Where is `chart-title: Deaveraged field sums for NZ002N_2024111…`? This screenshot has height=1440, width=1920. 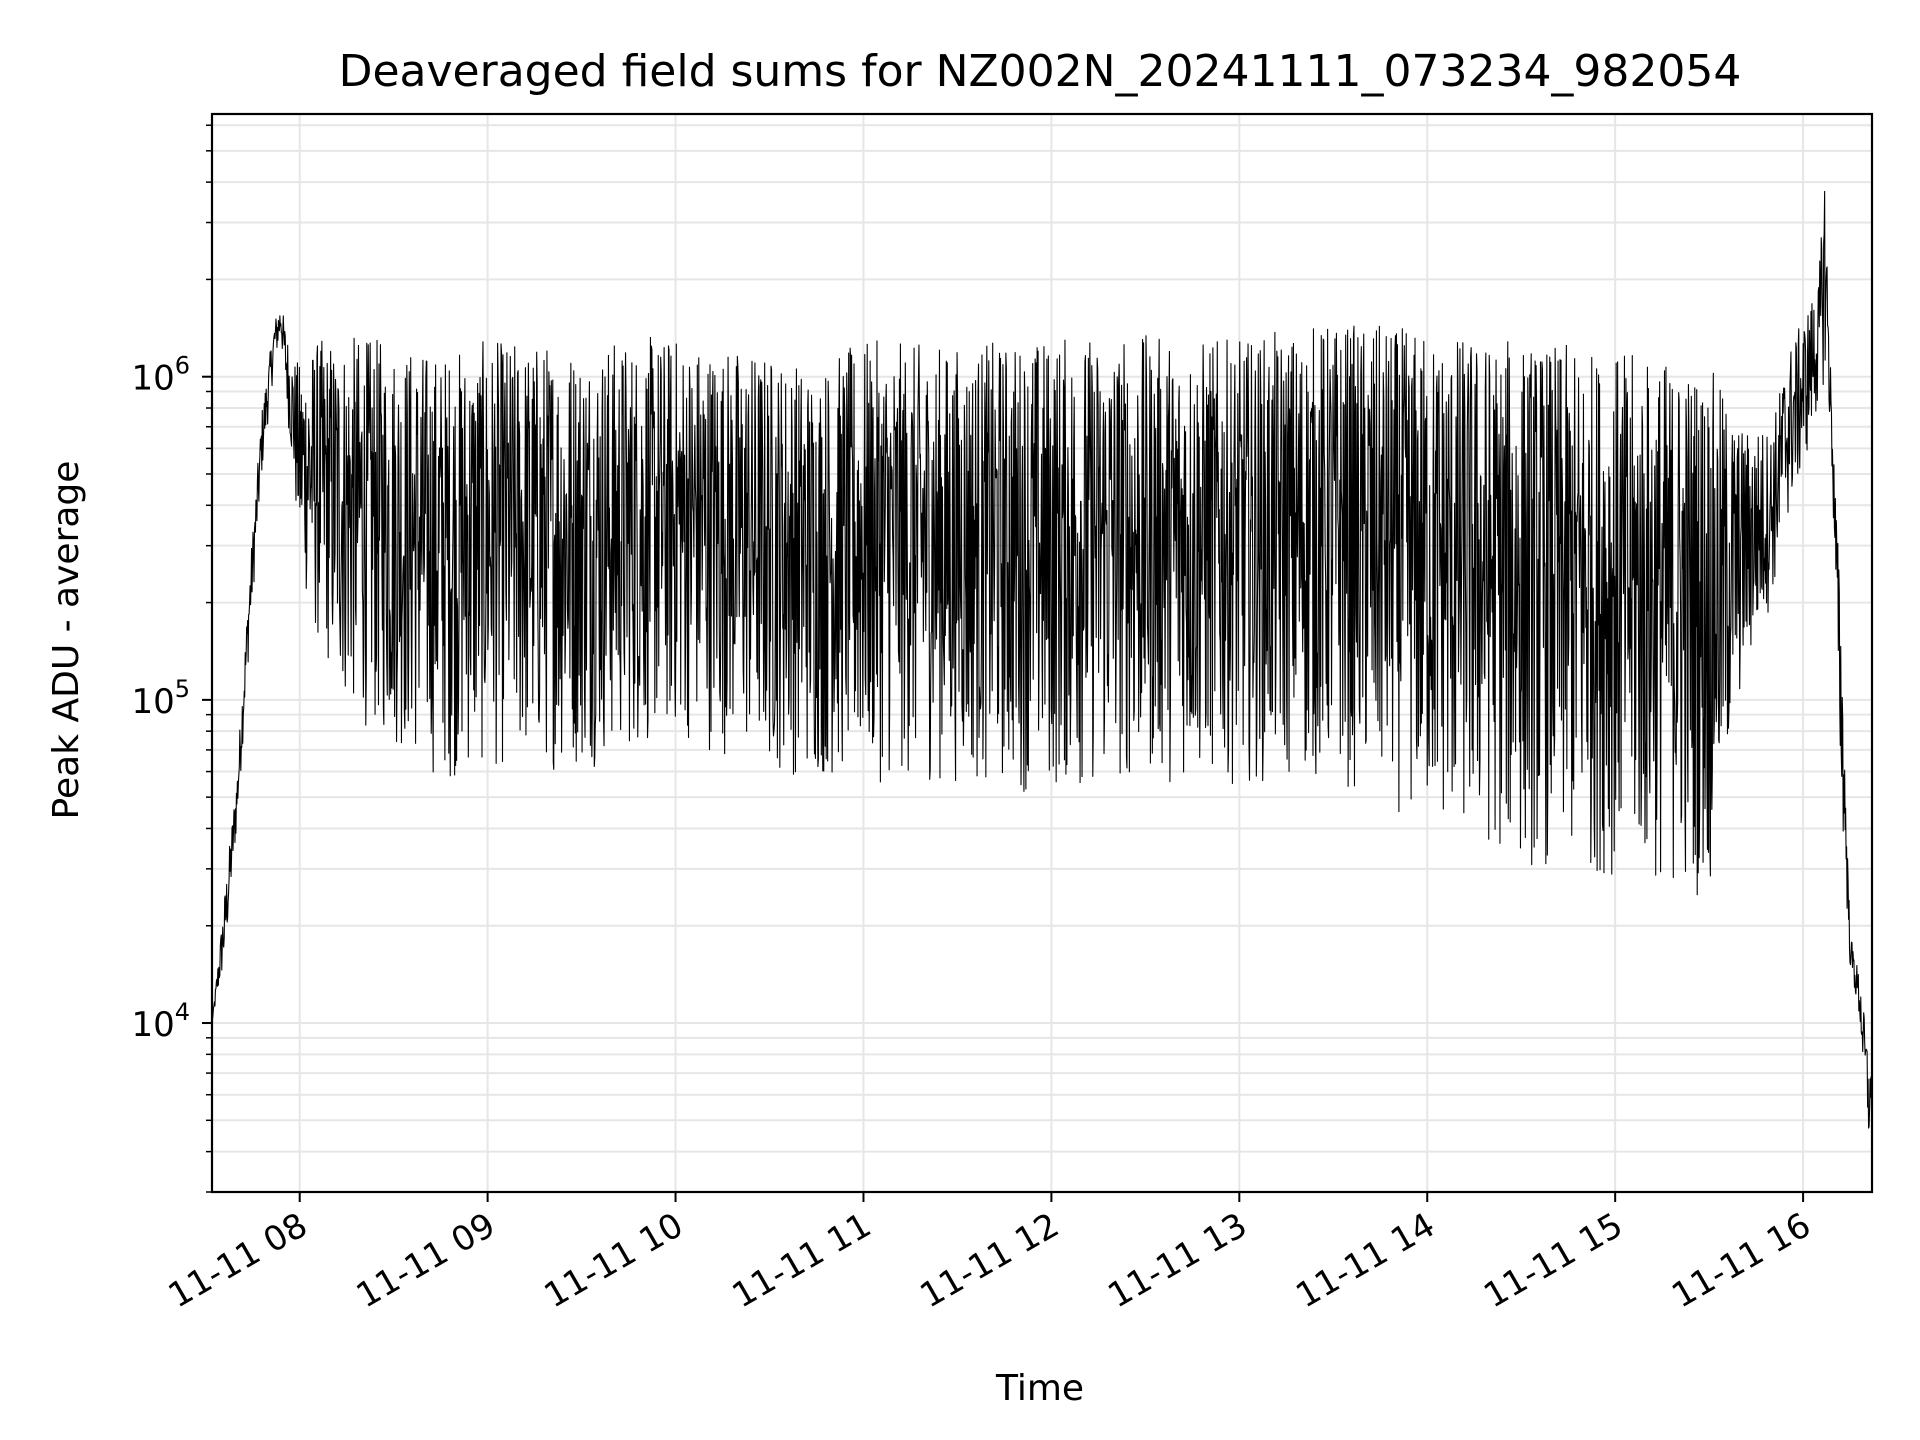
chart-title: Deaveraged field sums for NZ002N_2024111… is located at coordinates (1040, 71).